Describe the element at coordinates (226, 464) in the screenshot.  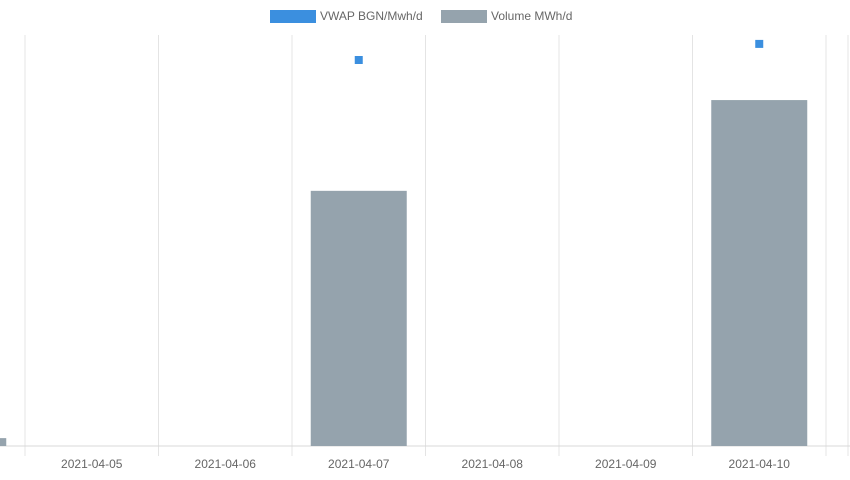
I see `x-tick-label: 2021-04-06` at that location.